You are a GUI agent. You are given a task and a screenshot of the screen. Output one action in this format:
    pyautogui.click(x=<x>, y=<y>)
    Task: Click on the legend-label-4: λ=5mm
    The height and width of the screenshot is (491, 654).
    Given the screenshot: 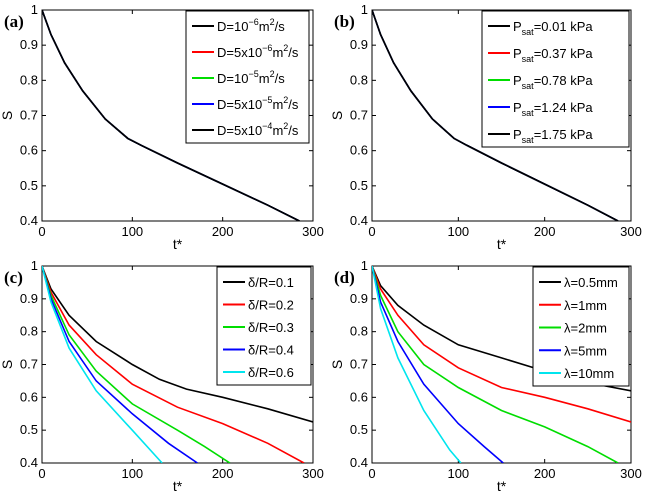 What is the action you would take?
    pyautogui.click(x=585, y=350)
    